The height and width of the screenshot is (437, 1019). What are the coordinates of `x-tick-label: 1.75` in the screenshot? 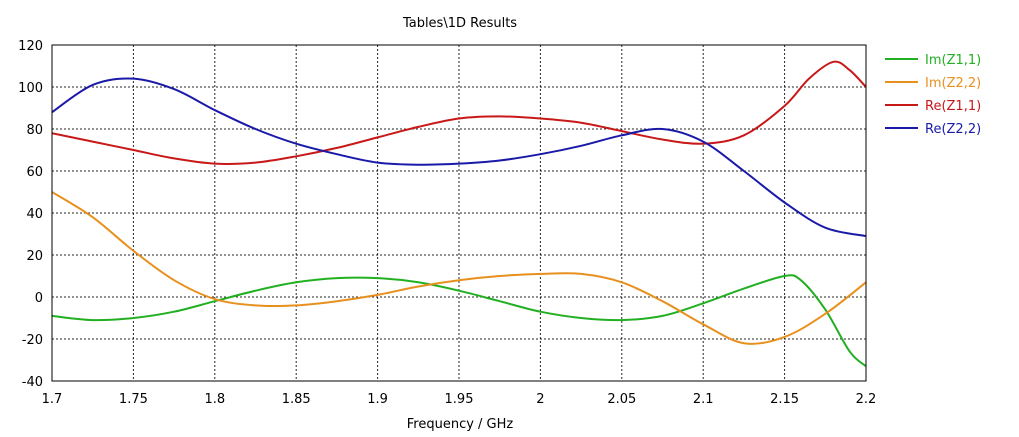 It's located at (133, 399).